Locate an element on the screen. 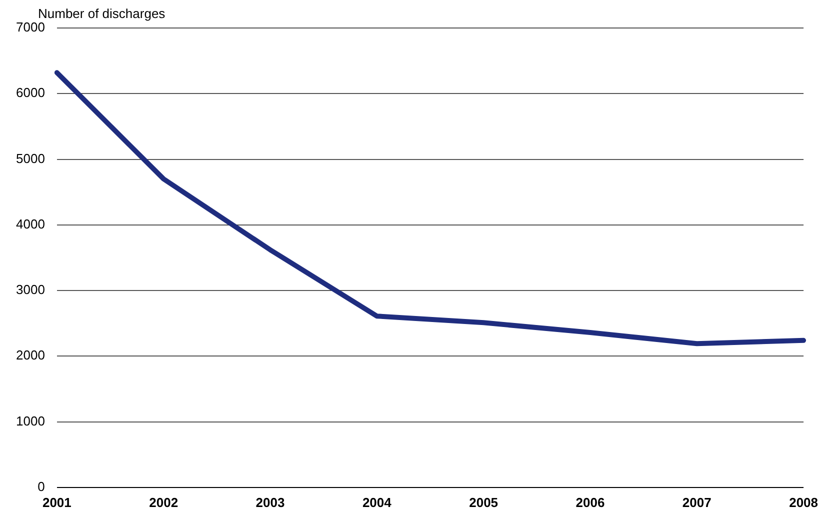  x-tick-label: 2006 is located at coordinates (590, 502).